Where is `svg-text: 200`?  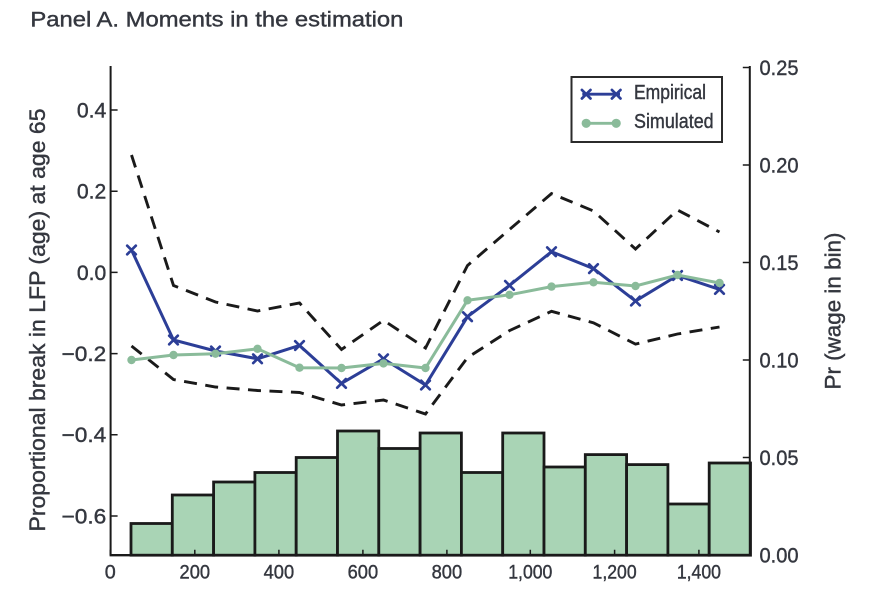
svg-text: 200 is located at coordinates (195, 573).